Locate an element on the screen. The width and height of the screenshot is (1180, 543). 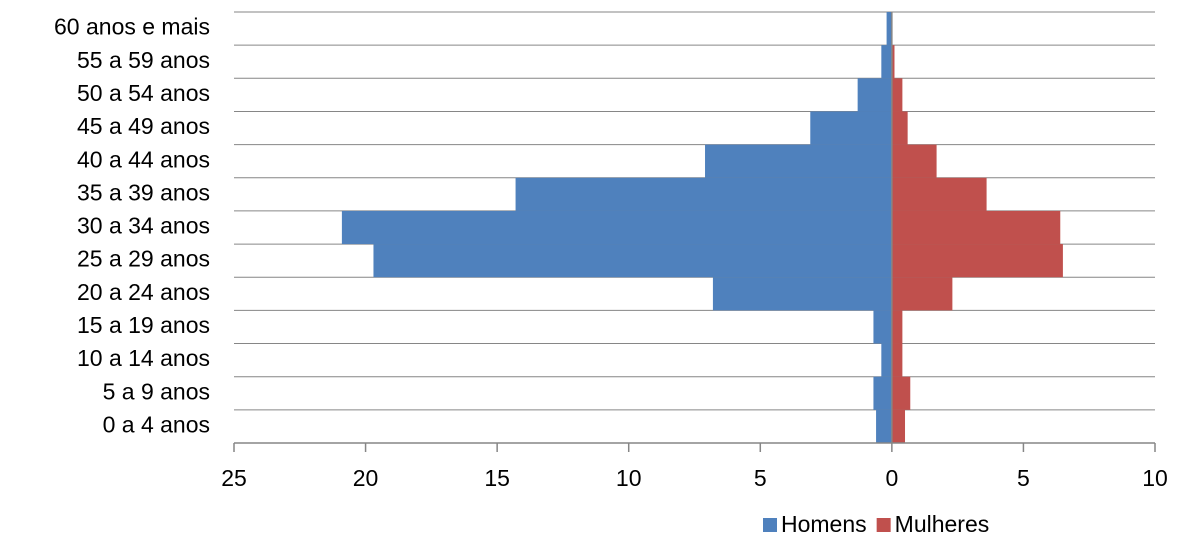
y-tick-label: 10 a 14 anos is located at coordinates (143, 358).